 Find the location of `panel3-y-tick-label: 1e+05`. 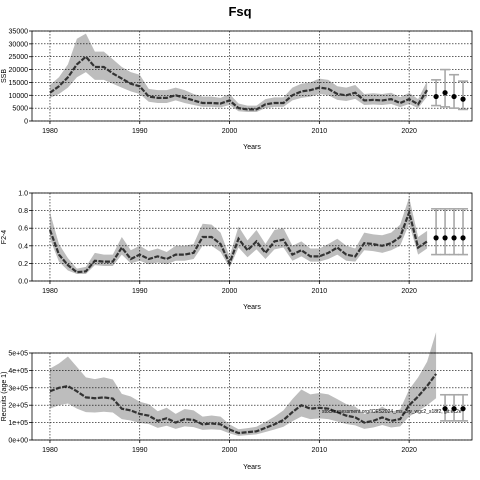

panel3-y-tick-label: 1e+05 is located at coordinates (18, 423).